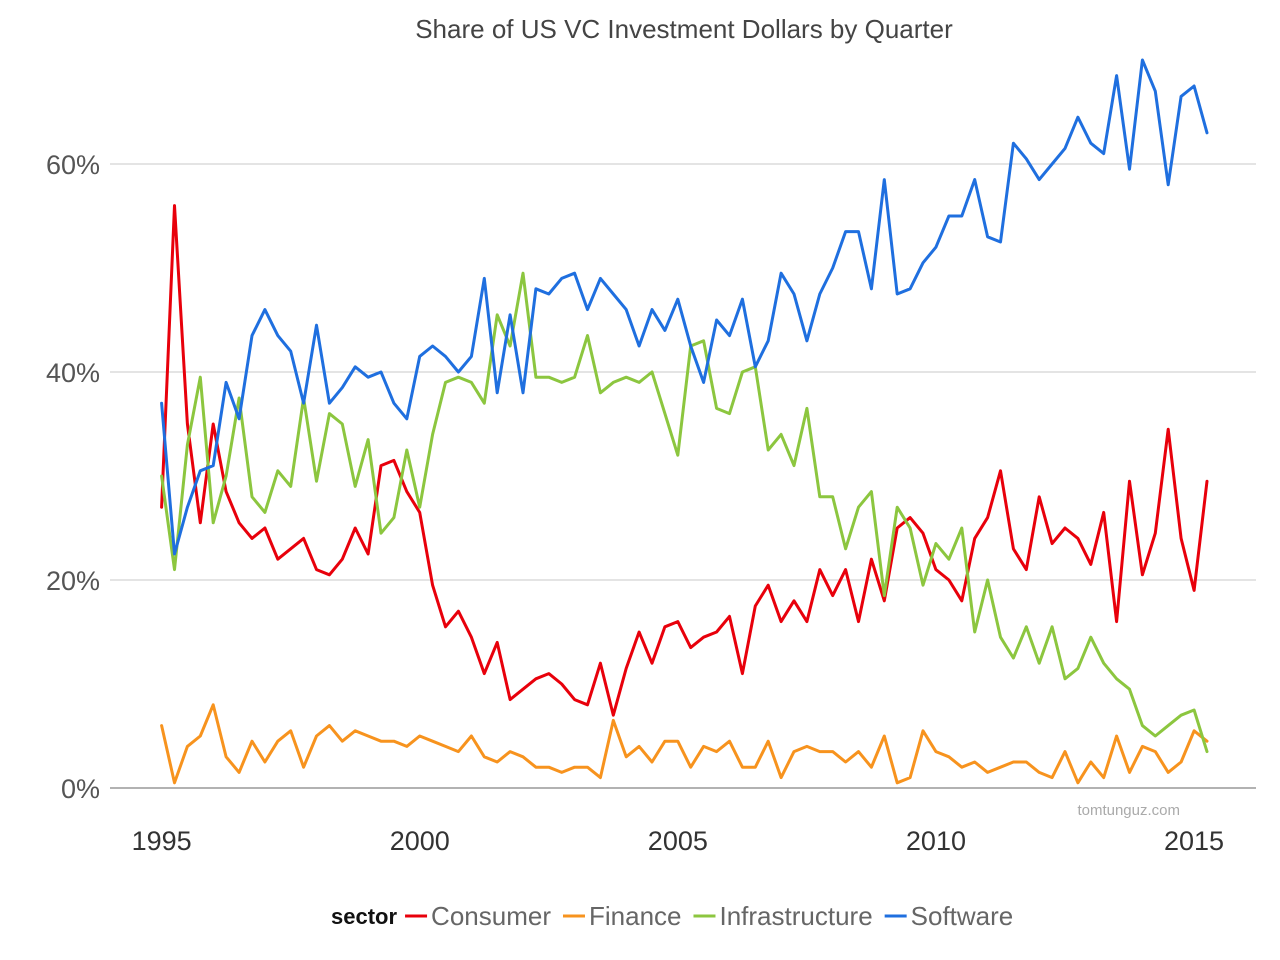 The height and width of the screenshot is (960, 1280). Describe the element at coordinates (936, 841) in the screenshot. I see `x-tick-label: 2010` at that location.